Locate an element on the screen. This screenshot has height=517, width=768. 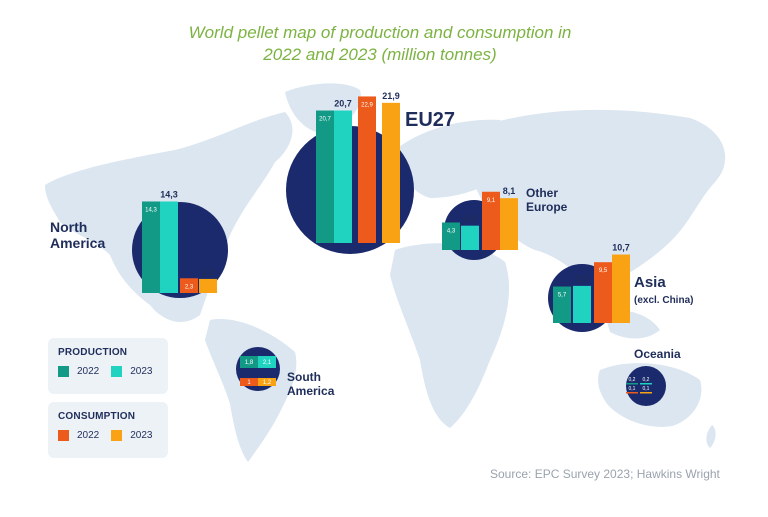
value-label-eu27-consumption-2022: 22,9 is located at coordinates (367, 105).